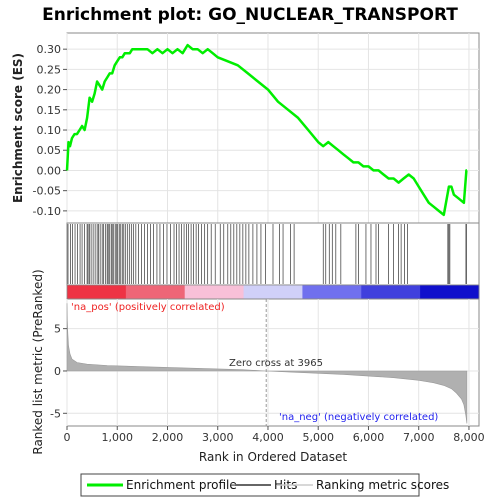 Image resolution: width=500 pixels, height=500 pixels. What do you see at coordinates (382, 485) in the screenshot?
I see `legend-label-2: Ranking metric scores` at bounding box center [382, 485].